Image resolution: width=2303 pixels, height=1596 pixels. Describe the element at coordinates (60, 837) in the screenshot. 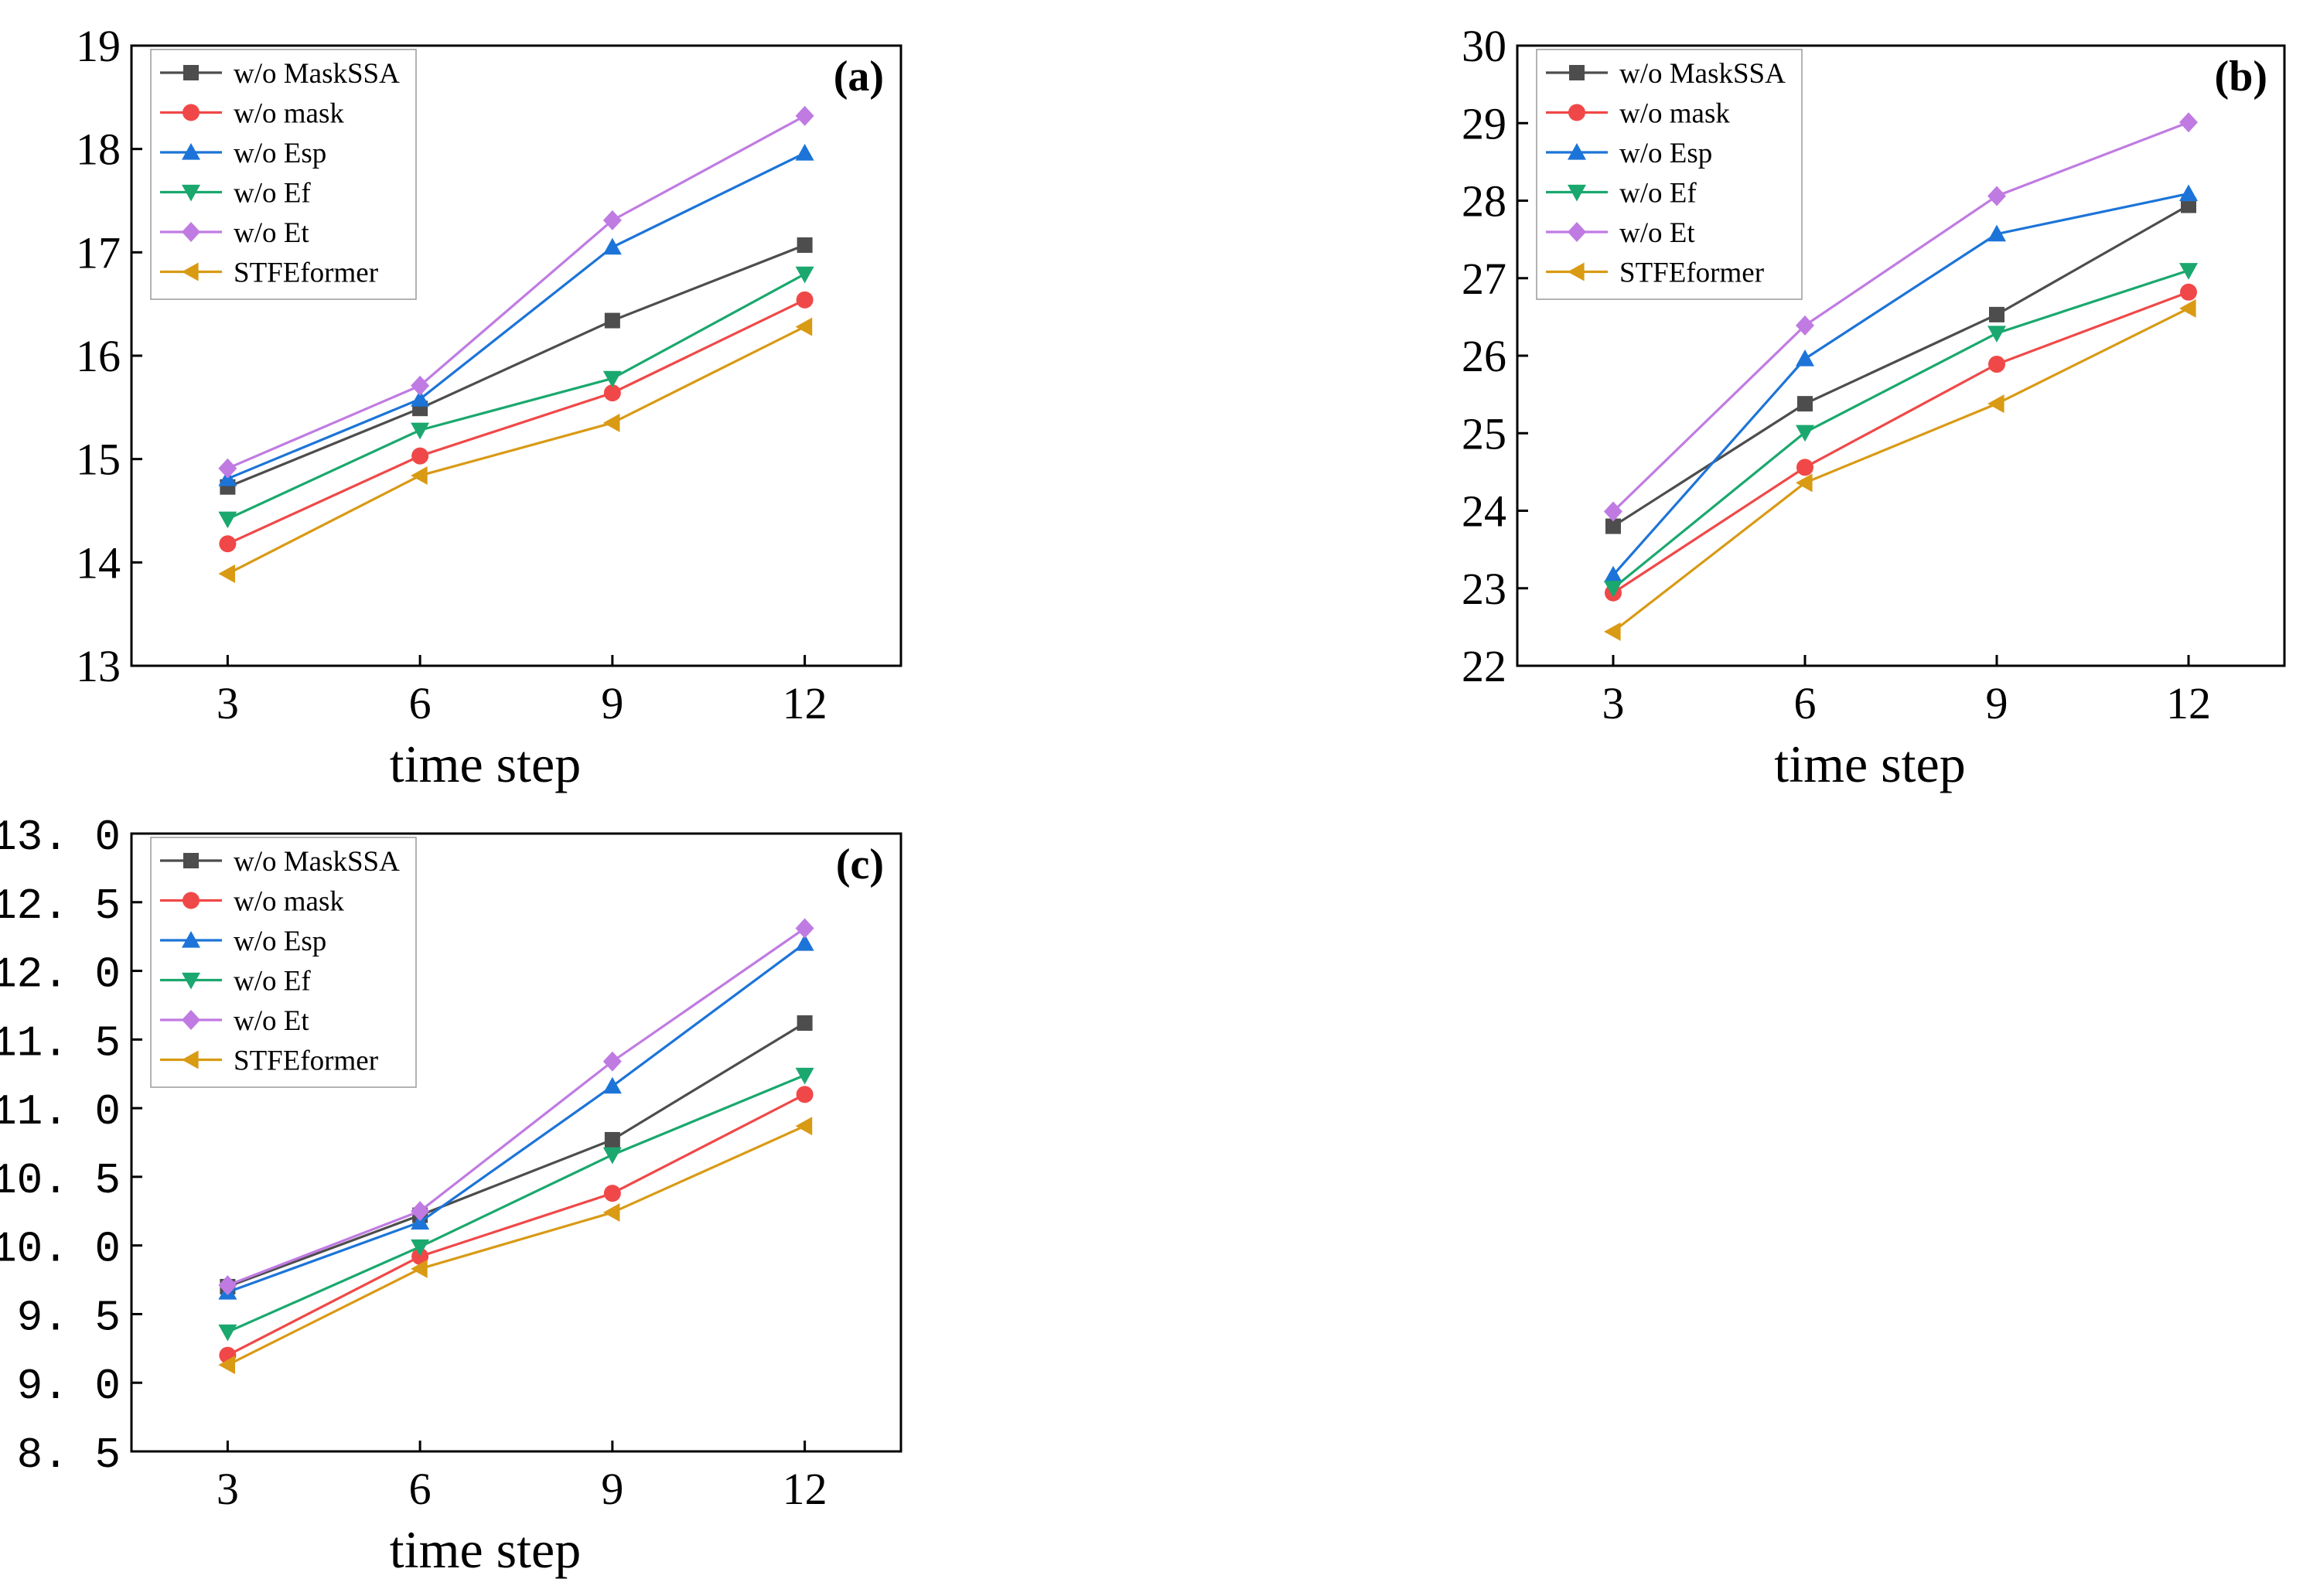

I see `y-tick-label: 13. 0` at that location.